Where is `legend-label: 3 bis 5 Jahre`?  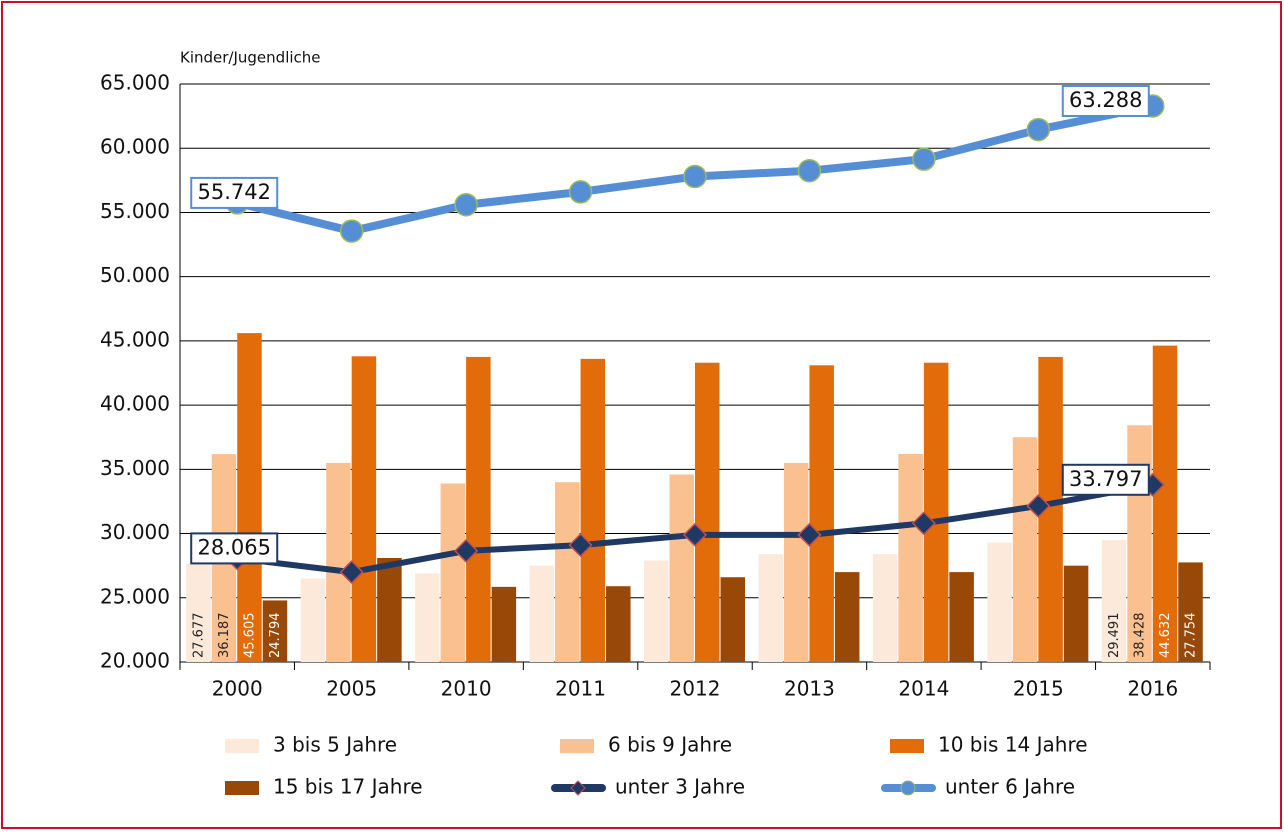 legend-label: 3 bis 5 Jahre is located at coordinates (335, 745).